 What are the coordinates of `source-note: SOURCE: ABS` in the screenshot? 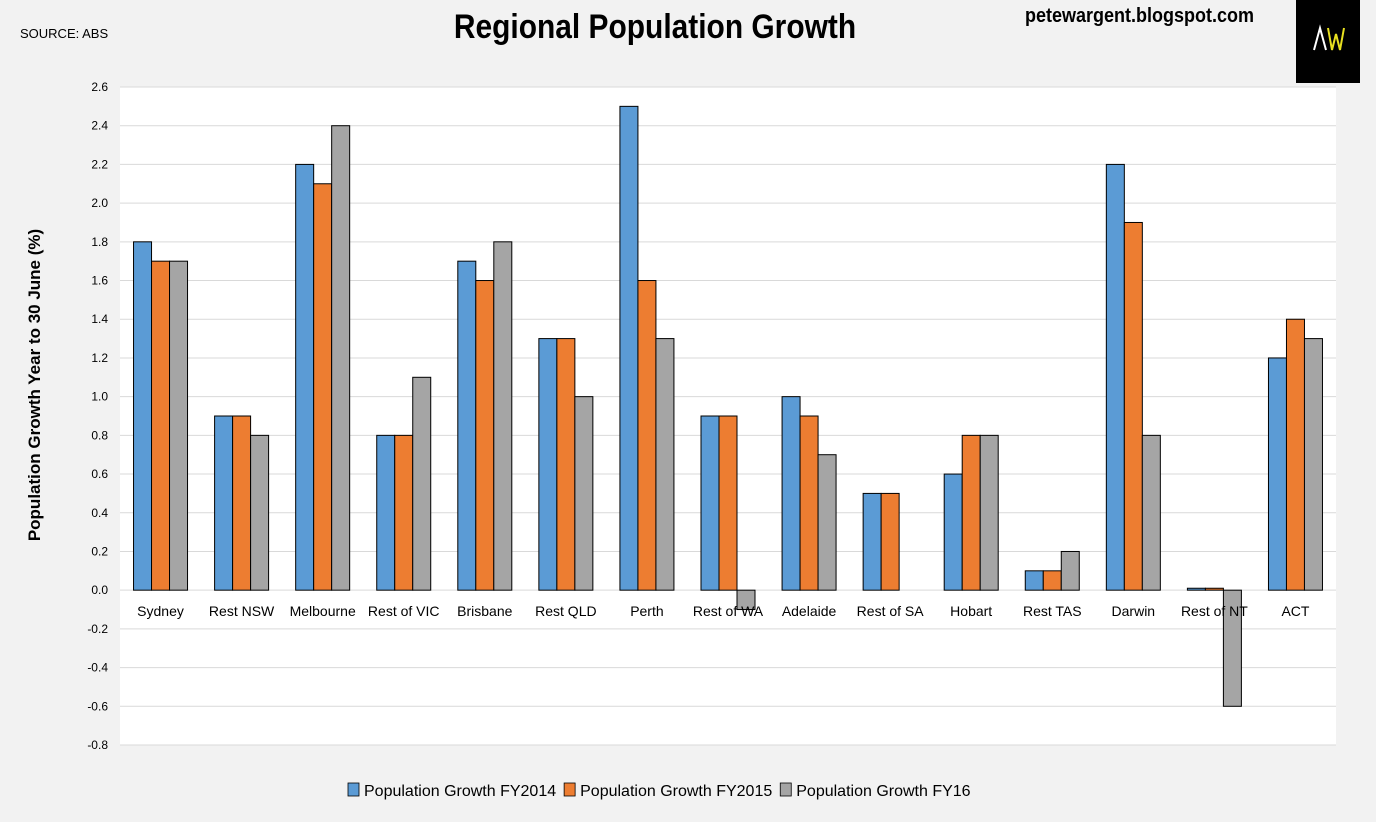 It's located at (64, 33).